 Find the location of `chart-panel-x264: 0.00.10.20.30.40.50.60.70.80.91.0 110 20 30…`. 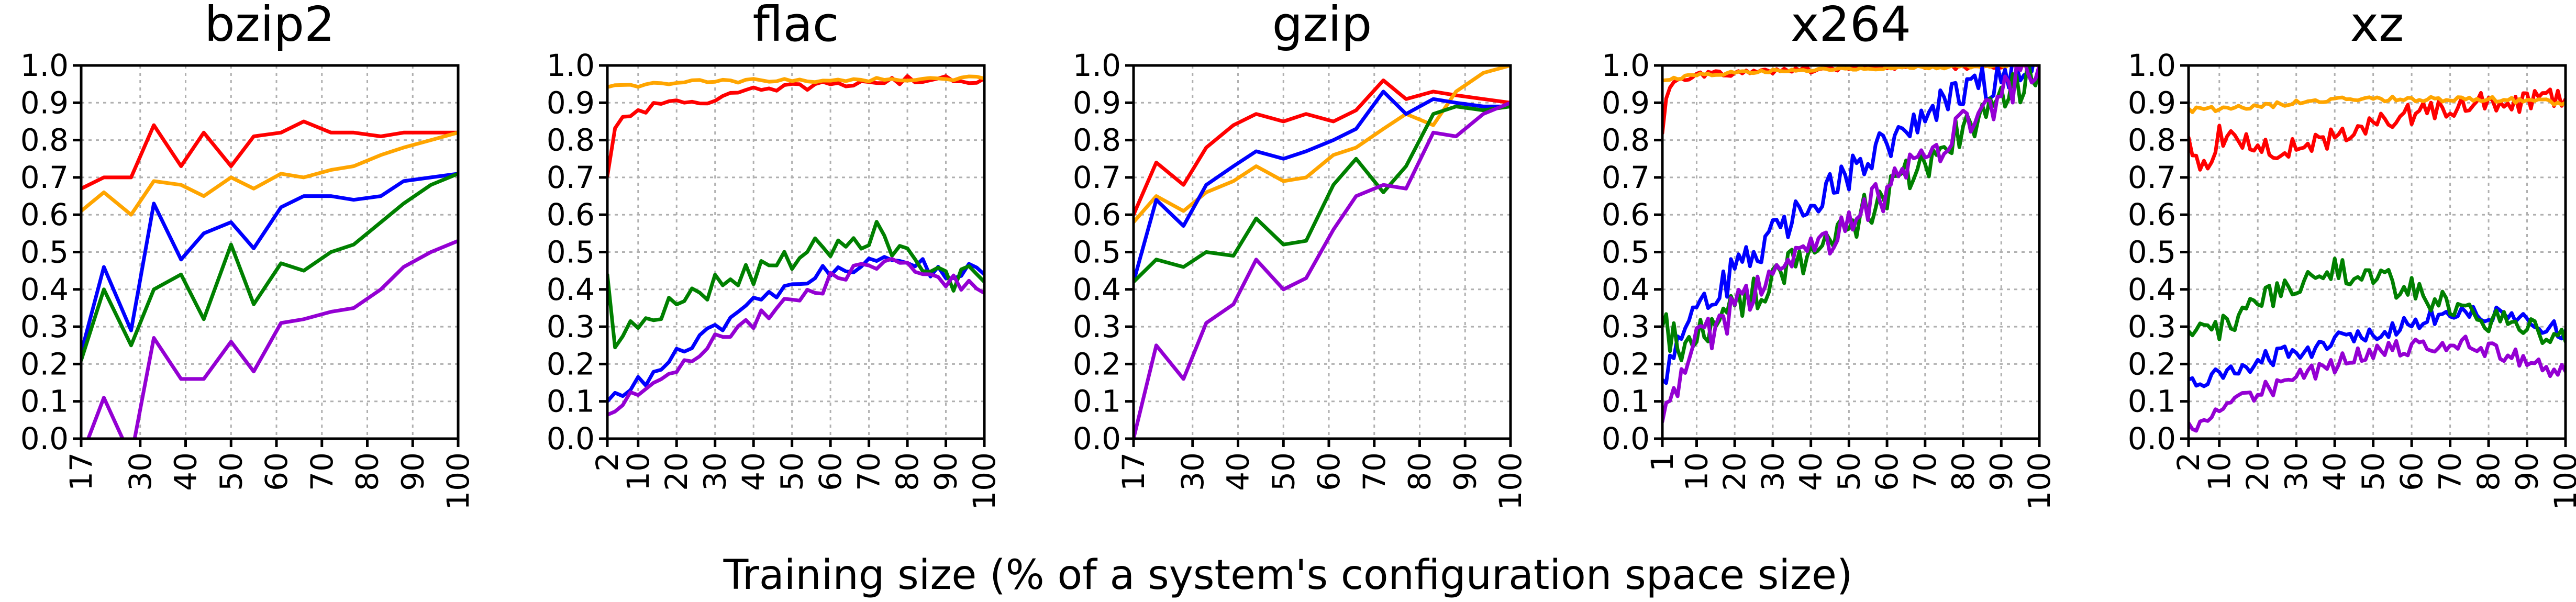

chart-panel-x264: 0.00.10.20.30.40.50.60.70.80.91.0 110 20 30… is located at coordinates (1830, 255).